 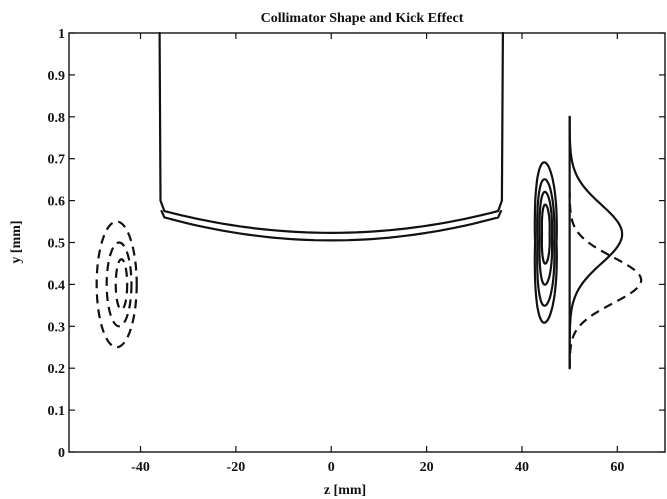 What do you see at coordinates (61, 453) in the screenshot?
I see `y-tick-label: 0` at bounding box center [61, 453].